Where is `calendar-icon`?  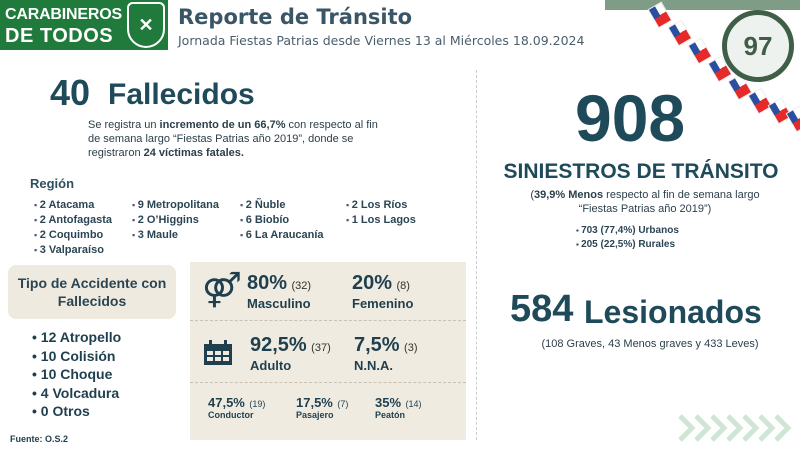
calendar-icon is located at coordinates (218, 352).